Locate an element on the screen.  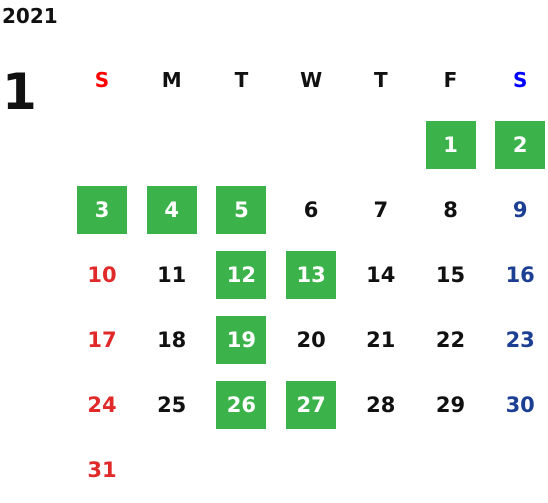
day-cell: 24 is located at coordinates (102, 405).